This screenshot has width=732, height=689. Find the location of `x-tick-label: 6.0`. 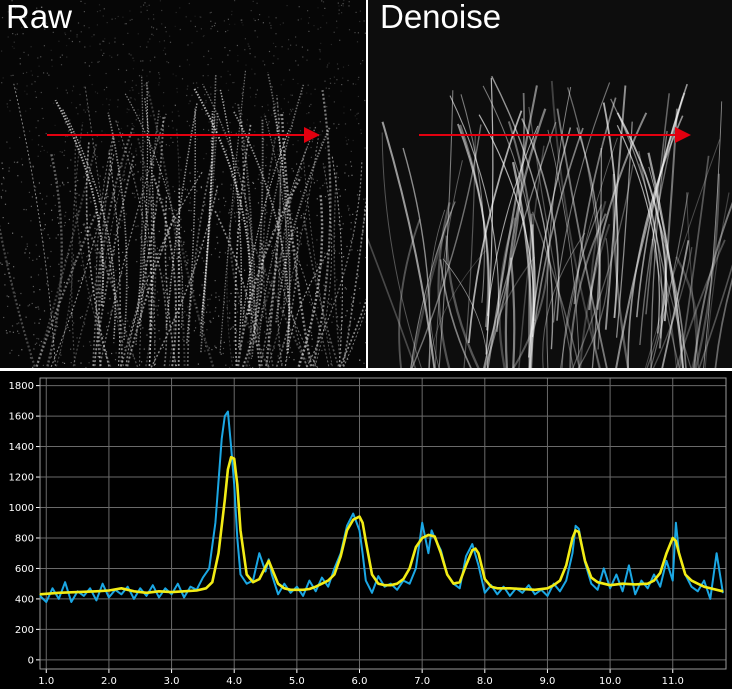

x-tick-label: 6.0 is located at coordinates (360, 681).